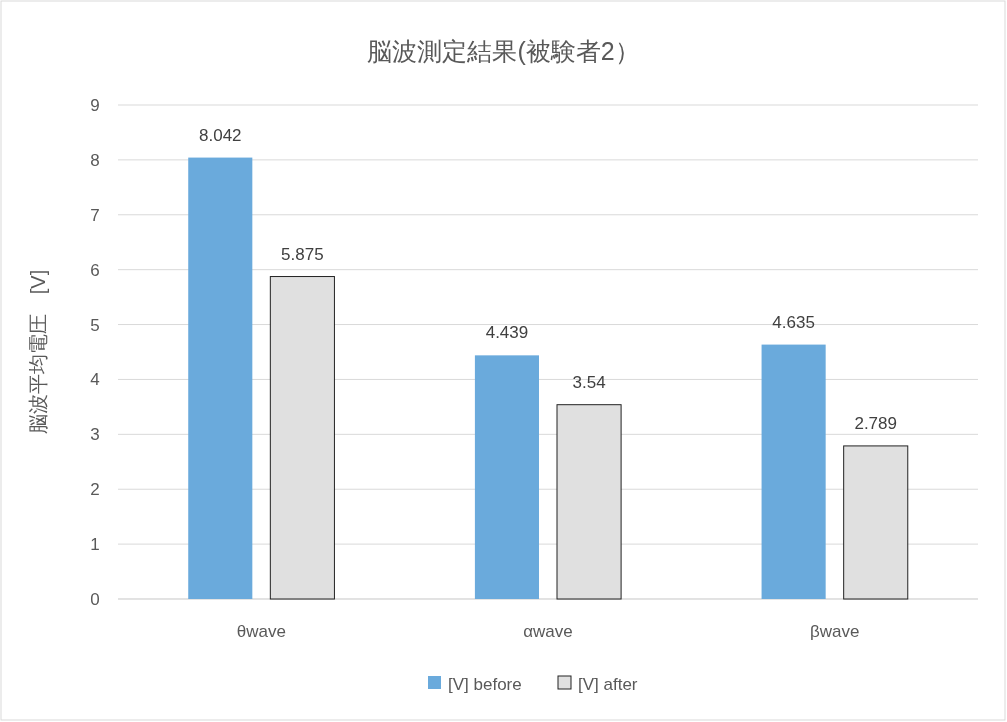 This screenshot has height=722, width=1007. What do you see at coordinates (95, 270) in the screenshot?
I see `y-tick-label: 6` at bounding box center [95, 270].